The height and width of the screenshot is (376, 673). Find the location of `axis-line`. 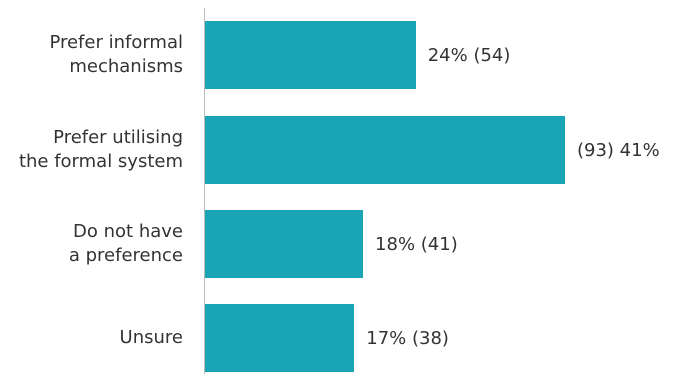

axis-line is located at coordinates (204, 191).